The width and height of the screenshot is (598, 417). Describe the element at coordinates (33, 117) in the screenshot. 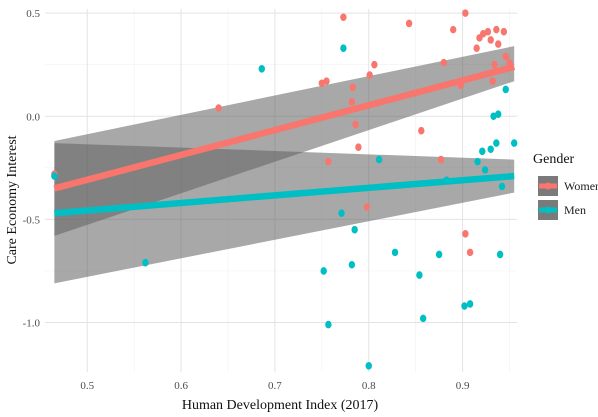

I see `y-tick-label: 0.0` at that location.